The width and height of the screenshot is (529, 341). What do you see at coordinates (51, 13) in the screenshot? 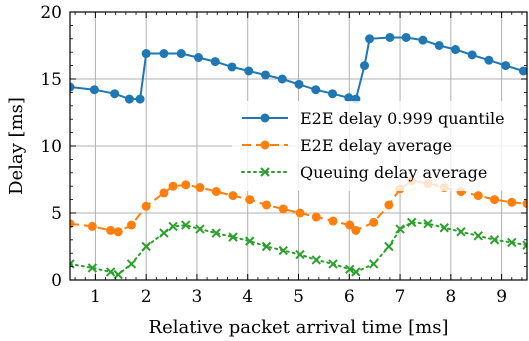
I see `y-tick-label: 20` at bounding box center [51, 13].